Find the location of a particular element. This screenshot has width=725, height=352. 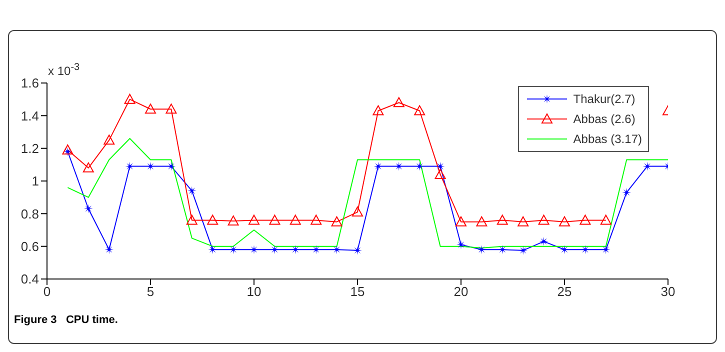

legend-label: Thakur(2.7) is located at coordinates (604, 99).